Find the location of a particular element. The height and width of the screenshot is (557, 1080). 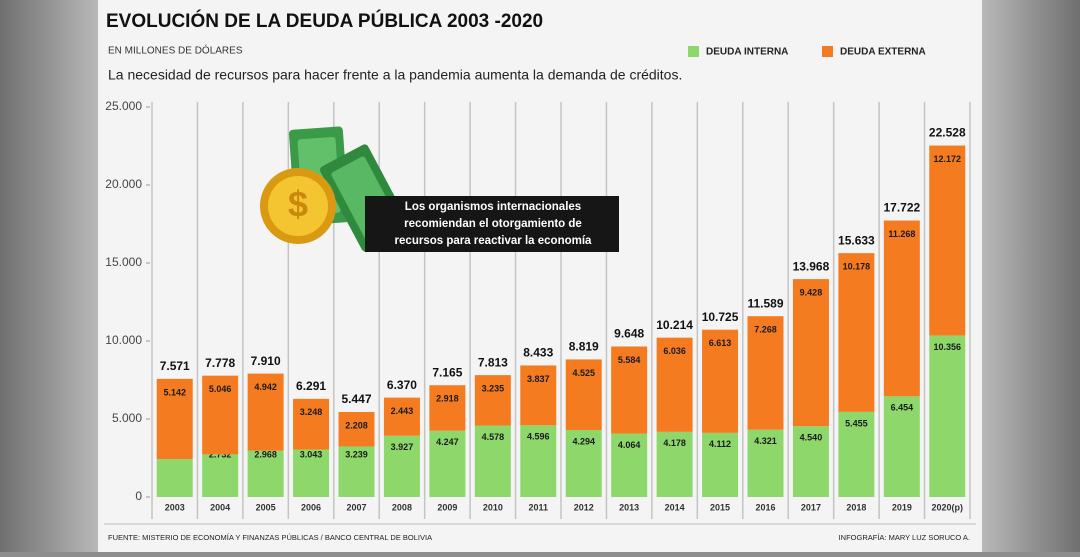

value-label: 2.208 is located at coordinates (356, 425).